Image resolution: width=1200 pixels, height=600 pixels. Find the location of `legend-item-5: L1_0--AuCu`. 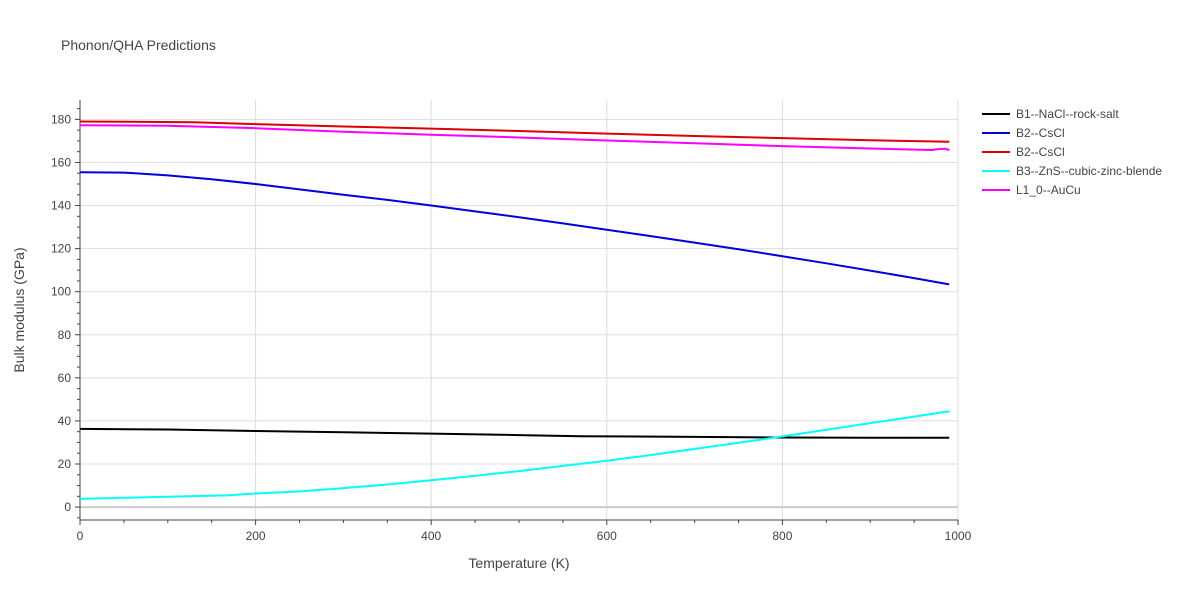

legend-item-5: L1_0--AuCu is located at coordinates (1031, 190).